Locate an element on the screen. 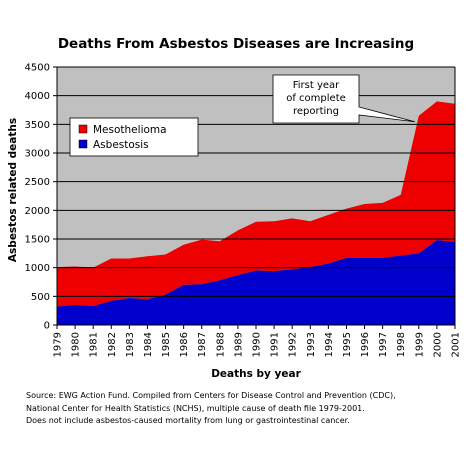 This screenshot has width=470, height=450. y-tick-label: 500 is located at coordinates (40, 297).